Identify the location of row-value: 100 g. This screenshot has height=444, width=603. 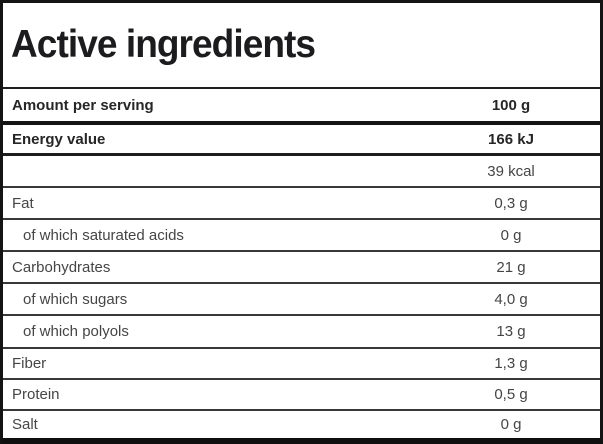
(511, 105).